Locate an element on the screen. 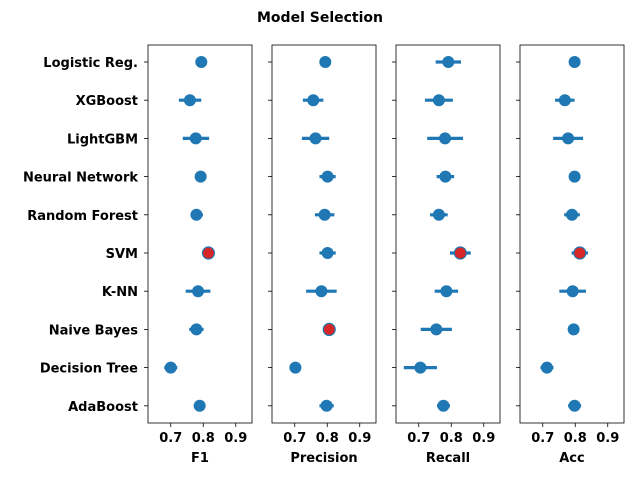 The width and height of the screenshot is (640, 484). x-tick-label-acc-0: 0.7 is located at coordinates (542, 438).